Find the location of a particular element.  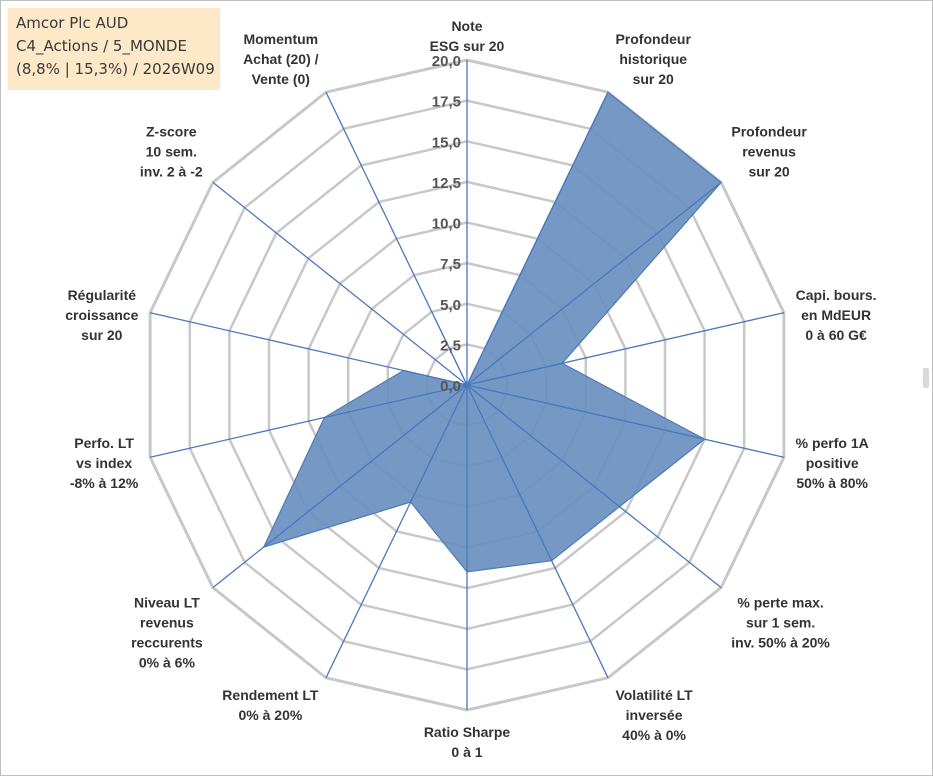

axis-label-line: % perfo 1A is located at coordinates (832, 443).